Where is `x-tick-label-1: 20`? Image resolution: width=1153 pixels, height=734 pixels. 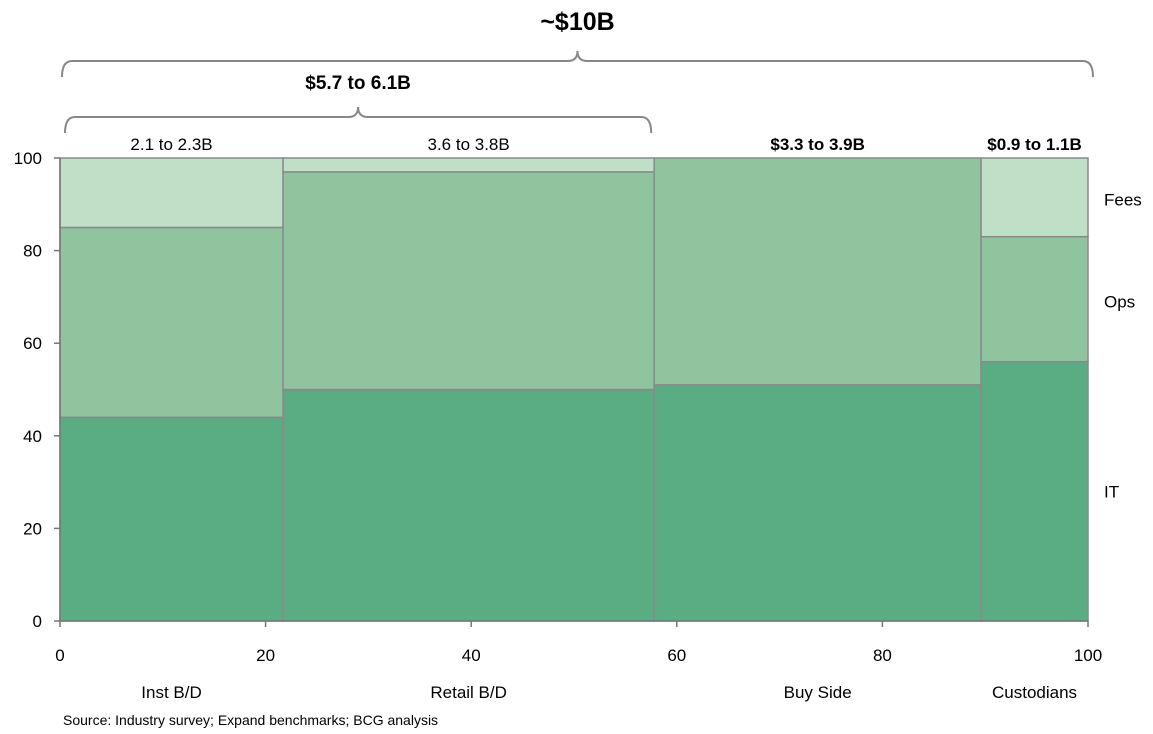 x-tick-label-1: 20 is located at coordinates (265, 655).